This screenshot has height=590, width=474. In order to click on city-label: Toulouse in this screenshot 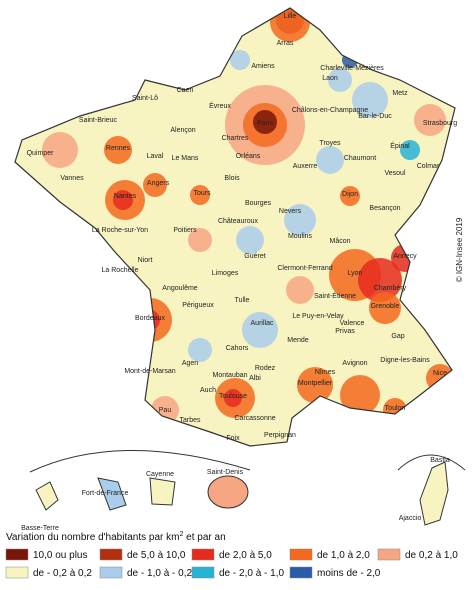, I will do `click(233, 396)`.